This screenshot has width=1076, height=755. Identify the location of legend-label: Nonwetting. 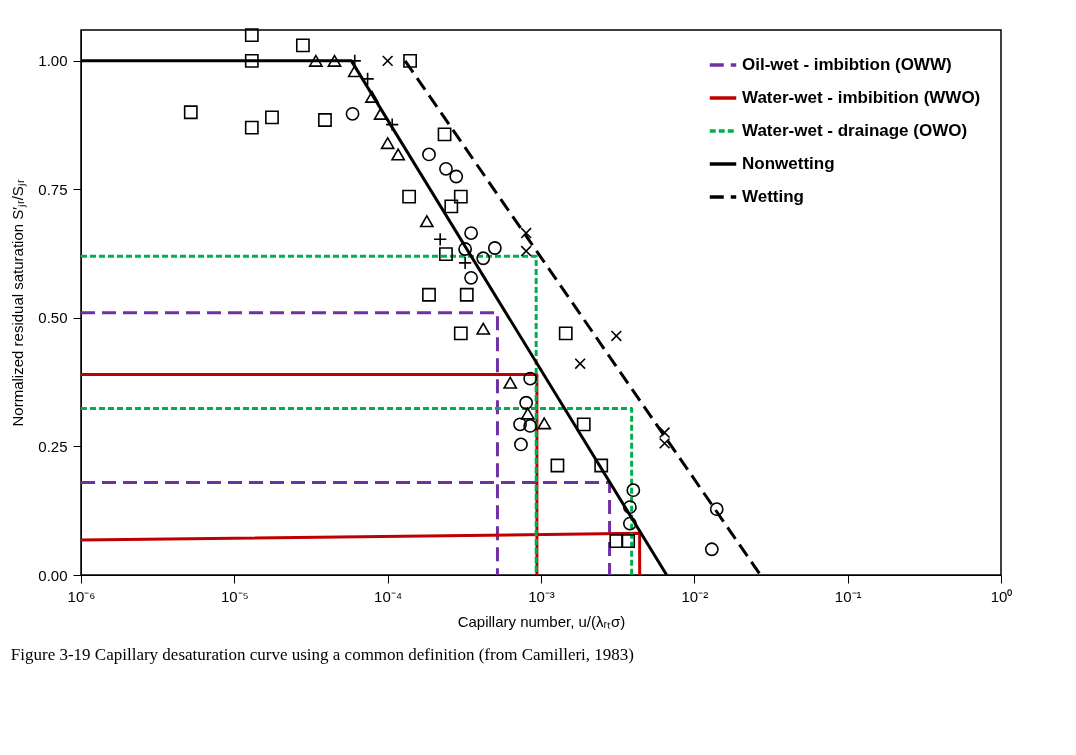
(788, 163).